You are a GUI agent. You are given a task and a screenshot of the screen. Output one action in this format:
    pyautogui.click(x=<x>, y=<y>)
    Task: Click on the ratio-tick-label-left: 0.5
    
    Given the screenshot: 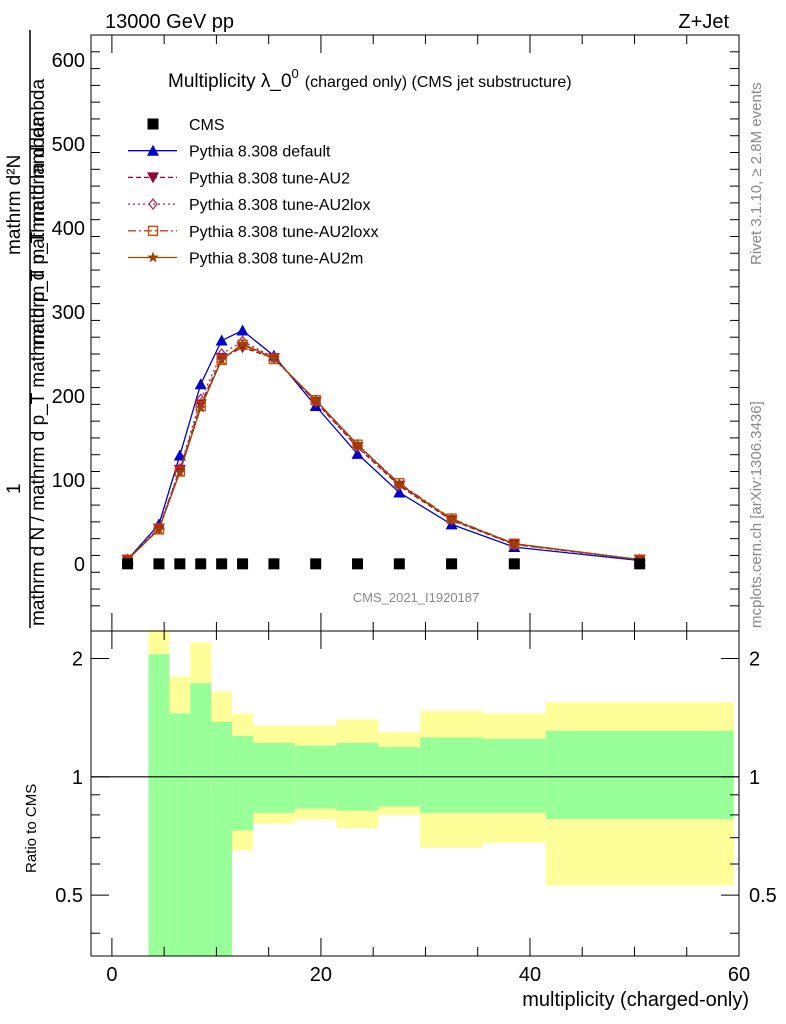 What is the action you would take?
    pyautogui.click(x=69, y=896)
    